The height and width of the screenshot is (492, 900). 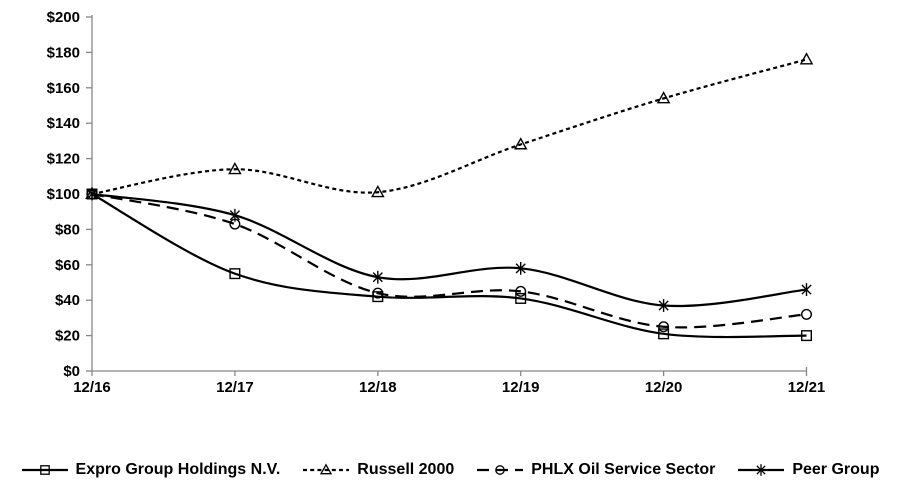 I want to click on legend-item-expro-group-holdings-n-v: Expro Group Holdings N.V., so click(x=151, y=470).